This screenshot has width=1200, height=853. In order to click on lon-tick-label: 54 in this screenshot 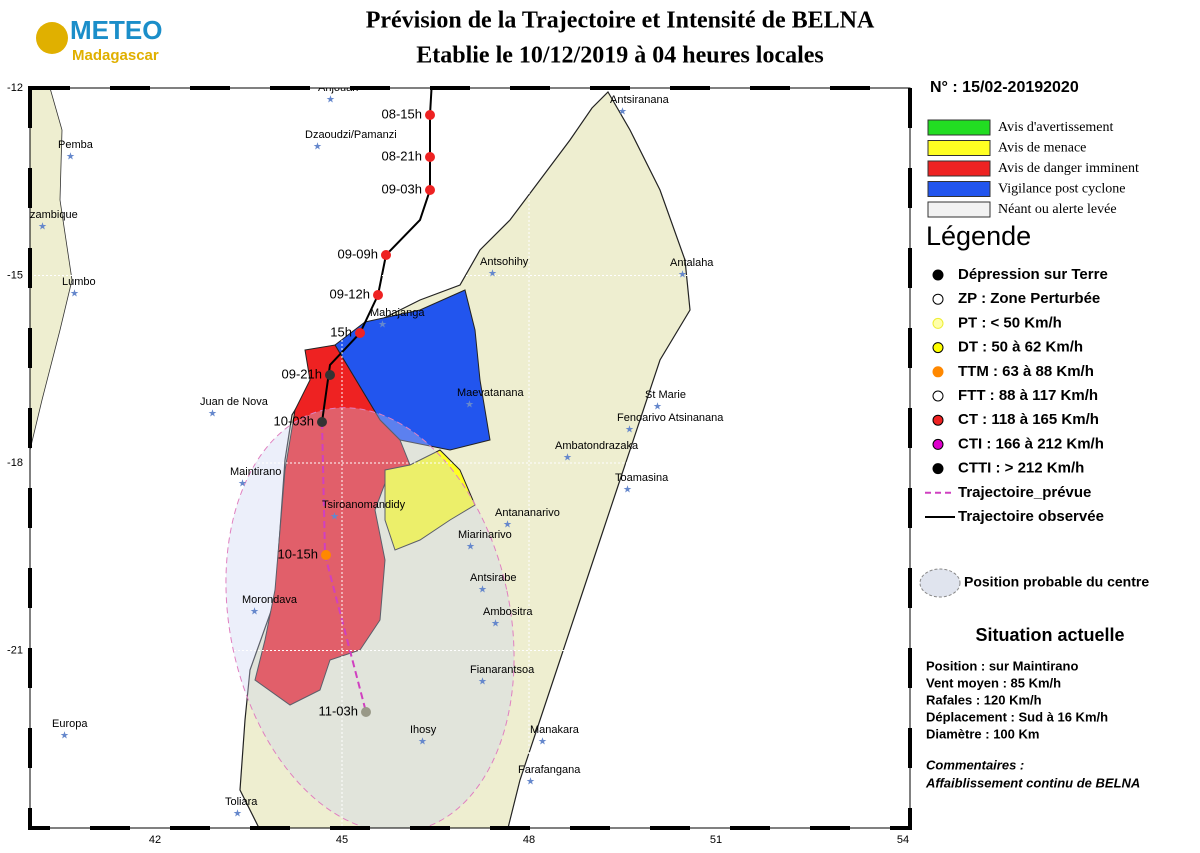, I will do `click(903, 840)`.